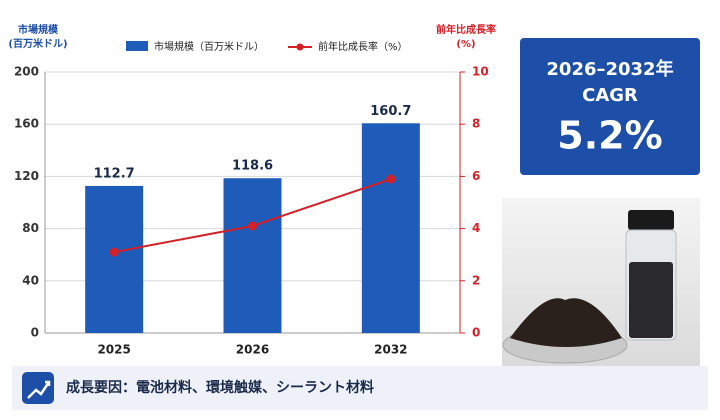 The image size is (720, 420). I want to click on footer-icon-arrow, so click(39, 389).